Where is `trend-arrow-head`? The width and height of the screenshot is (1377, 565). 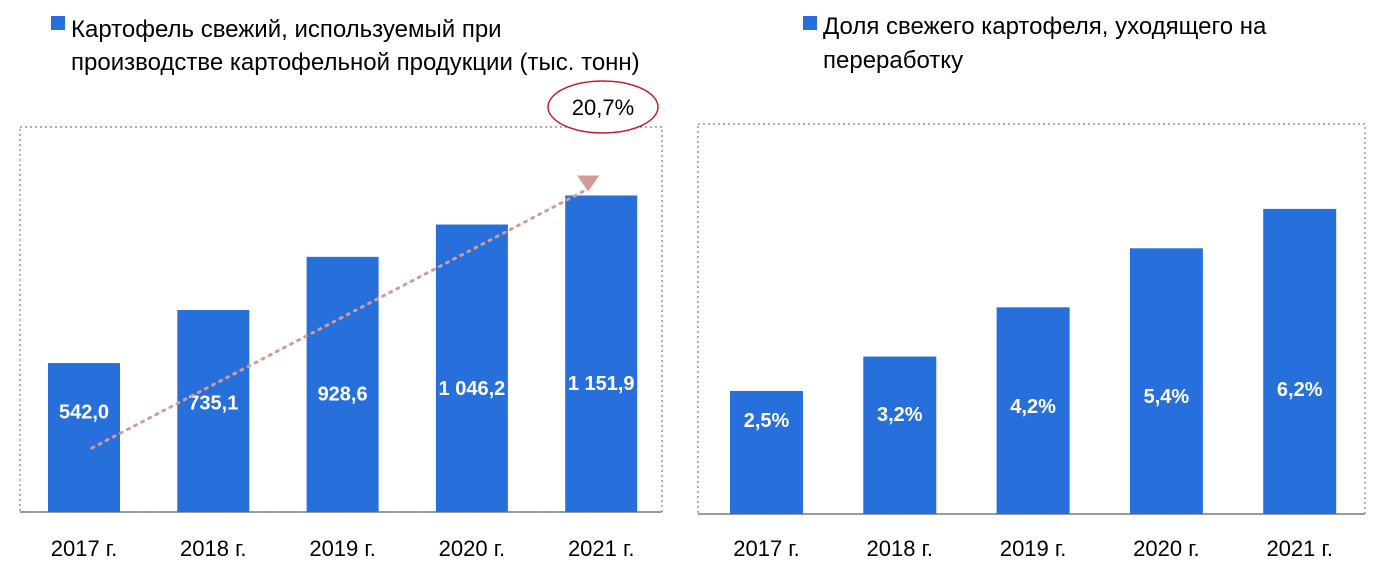
trend-arrow-head is located at coordinates (588, 183).